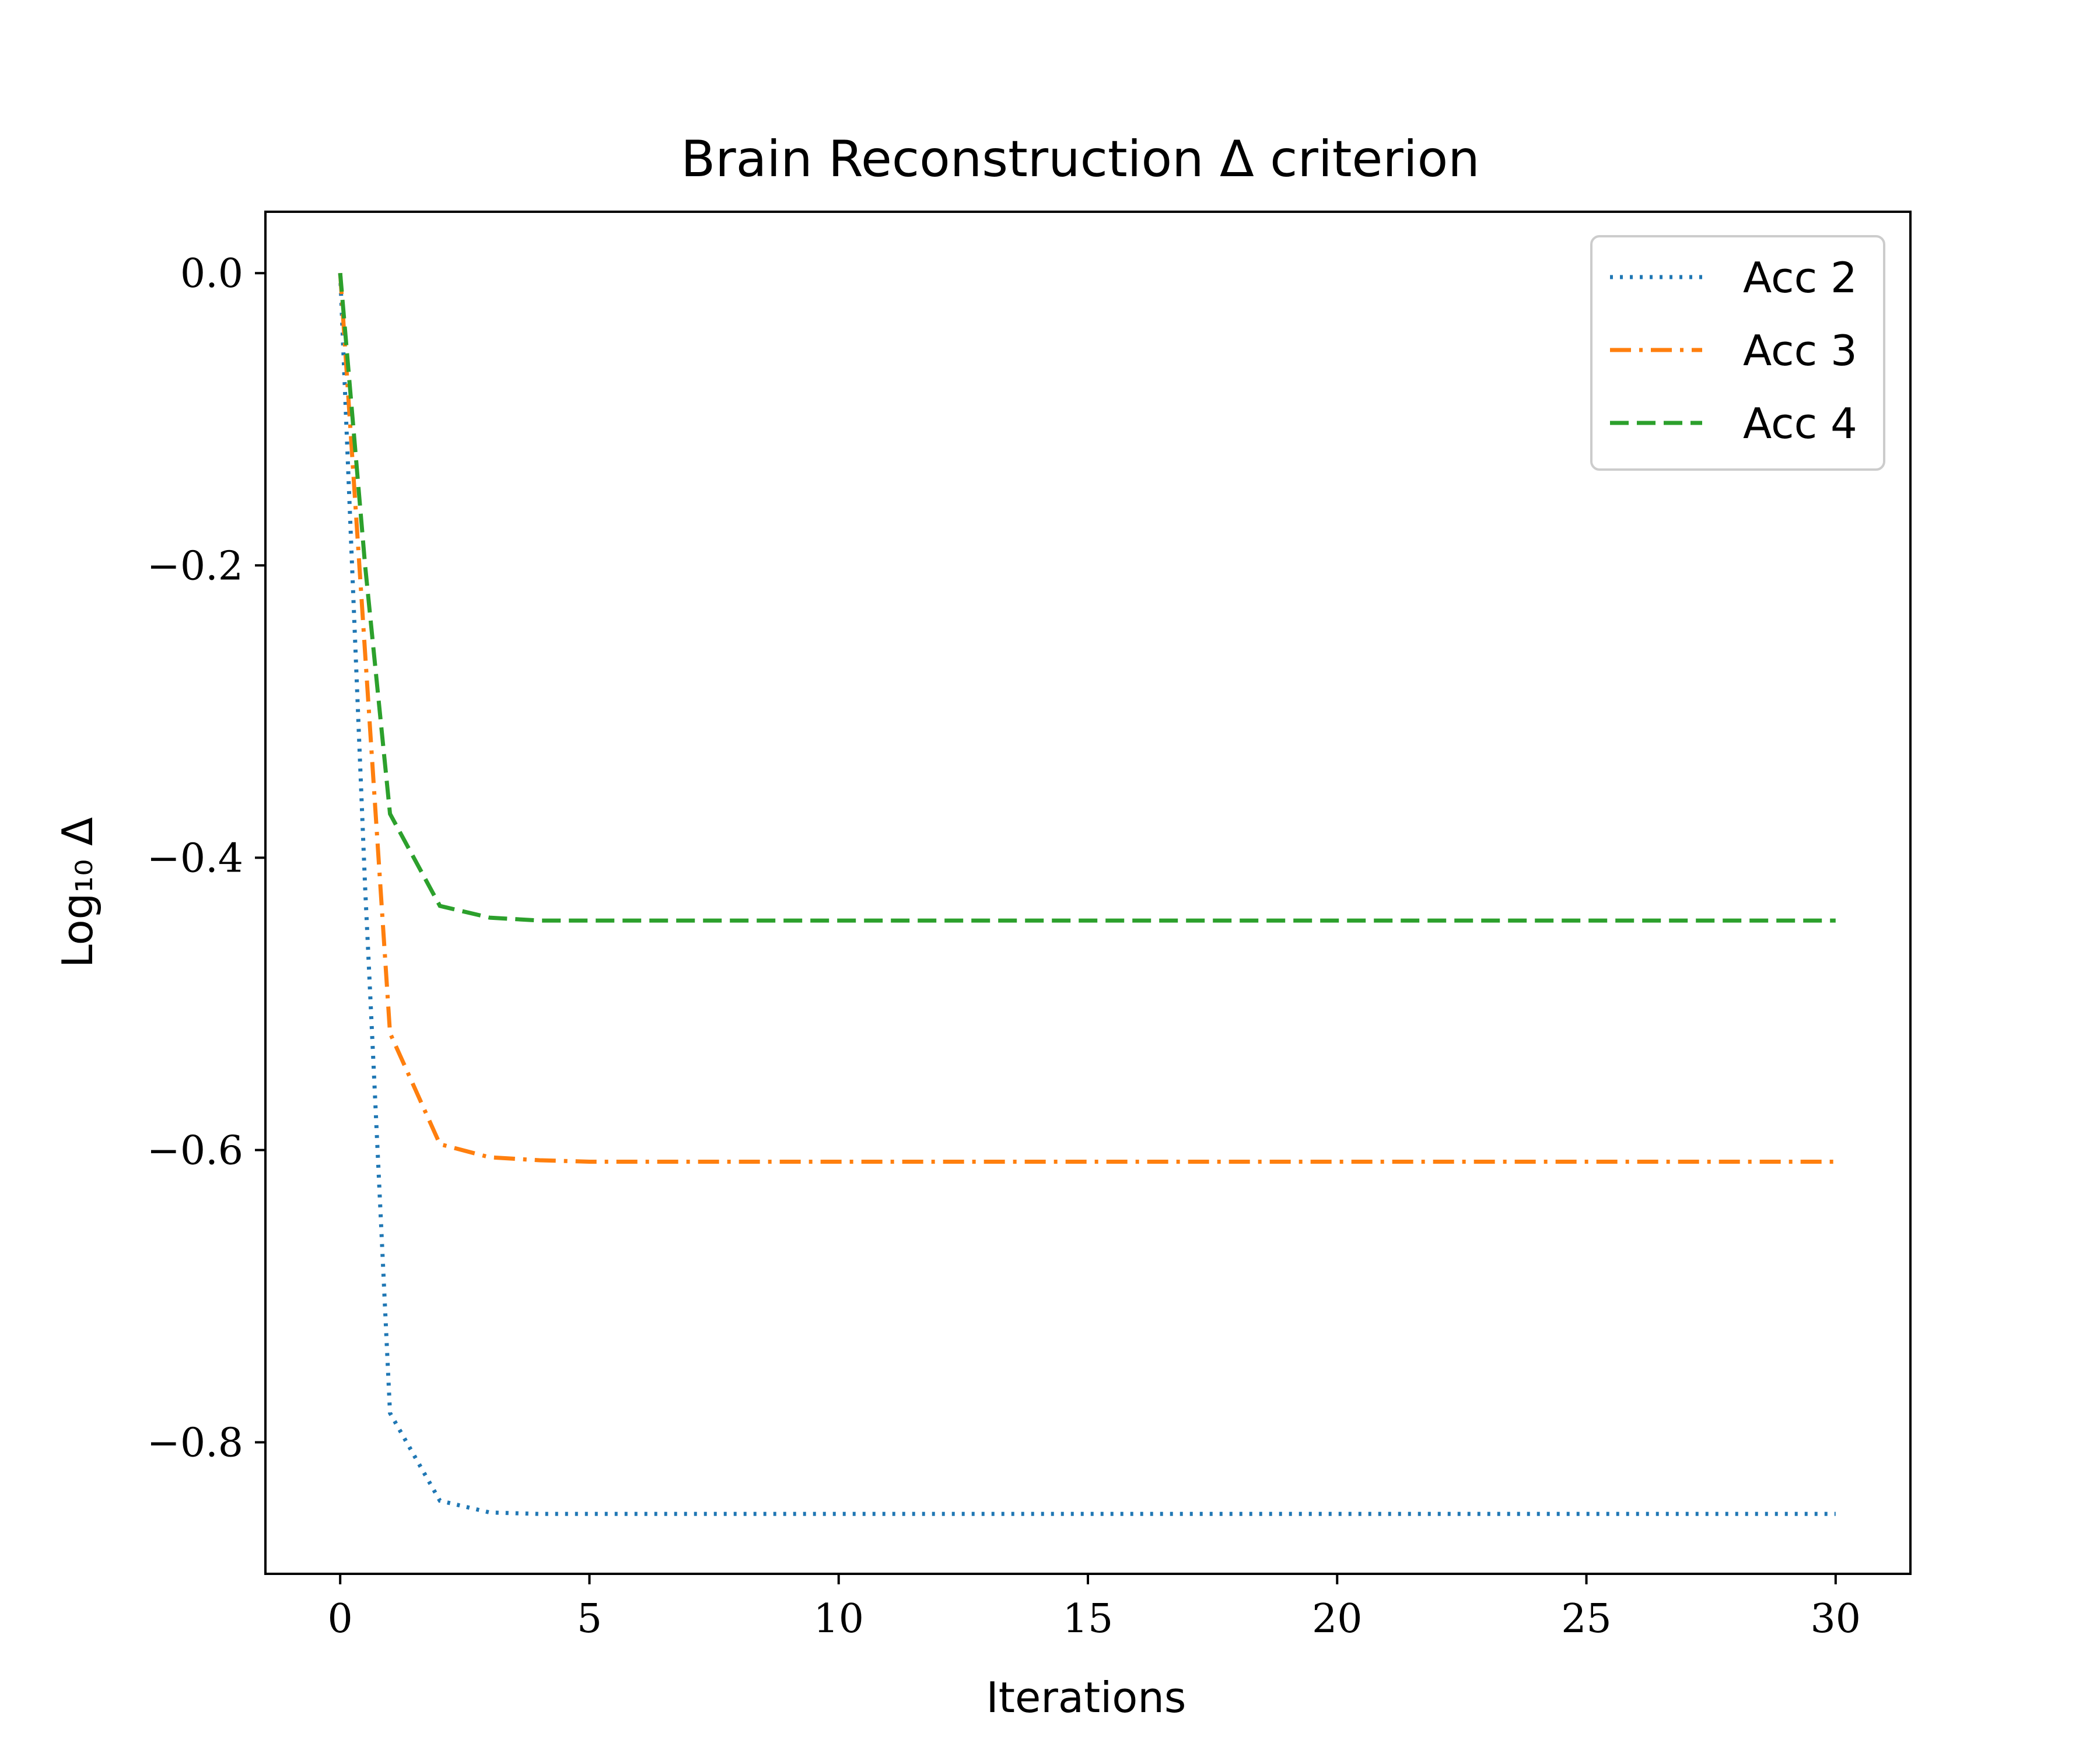 The image size is (2100, 1750). What do you see at coordinates (1836, 1619) in the screenshot?
I see `x-tick-label: 30` at bounding box center [1836, 1619].